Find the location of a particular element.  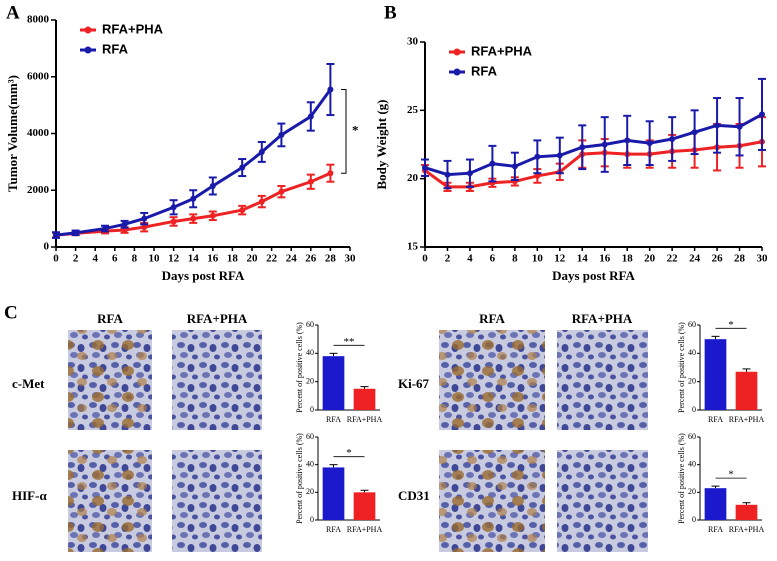

y-tick-label: 15 is located at coordinates (413, 247).